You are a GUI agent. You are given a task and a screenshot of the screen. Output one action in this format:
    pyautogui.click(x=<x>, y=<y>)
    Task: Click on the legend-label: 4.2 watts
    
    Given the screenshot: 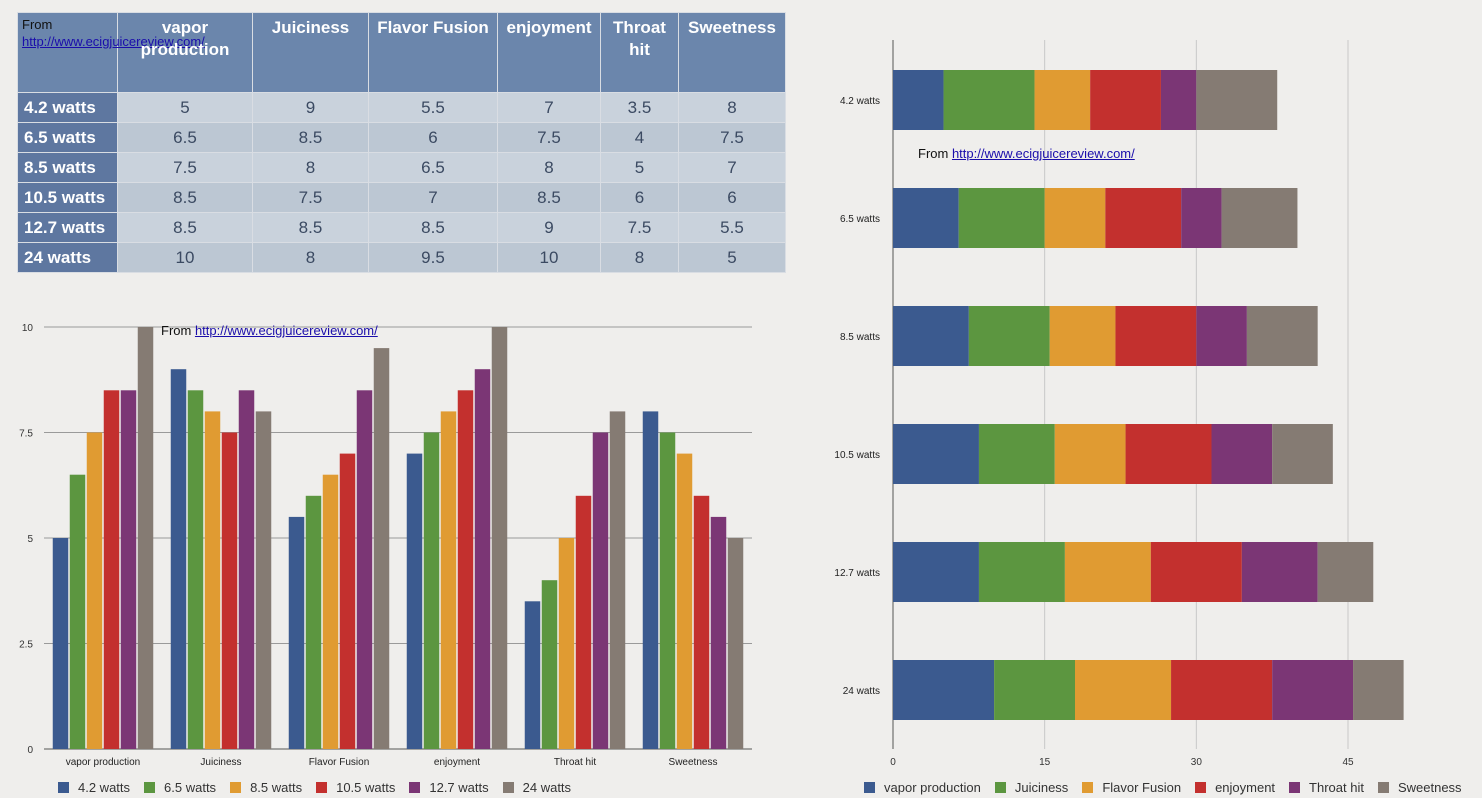 What is the action you would take?
    pyautogui.click(x=104, y=787)
    